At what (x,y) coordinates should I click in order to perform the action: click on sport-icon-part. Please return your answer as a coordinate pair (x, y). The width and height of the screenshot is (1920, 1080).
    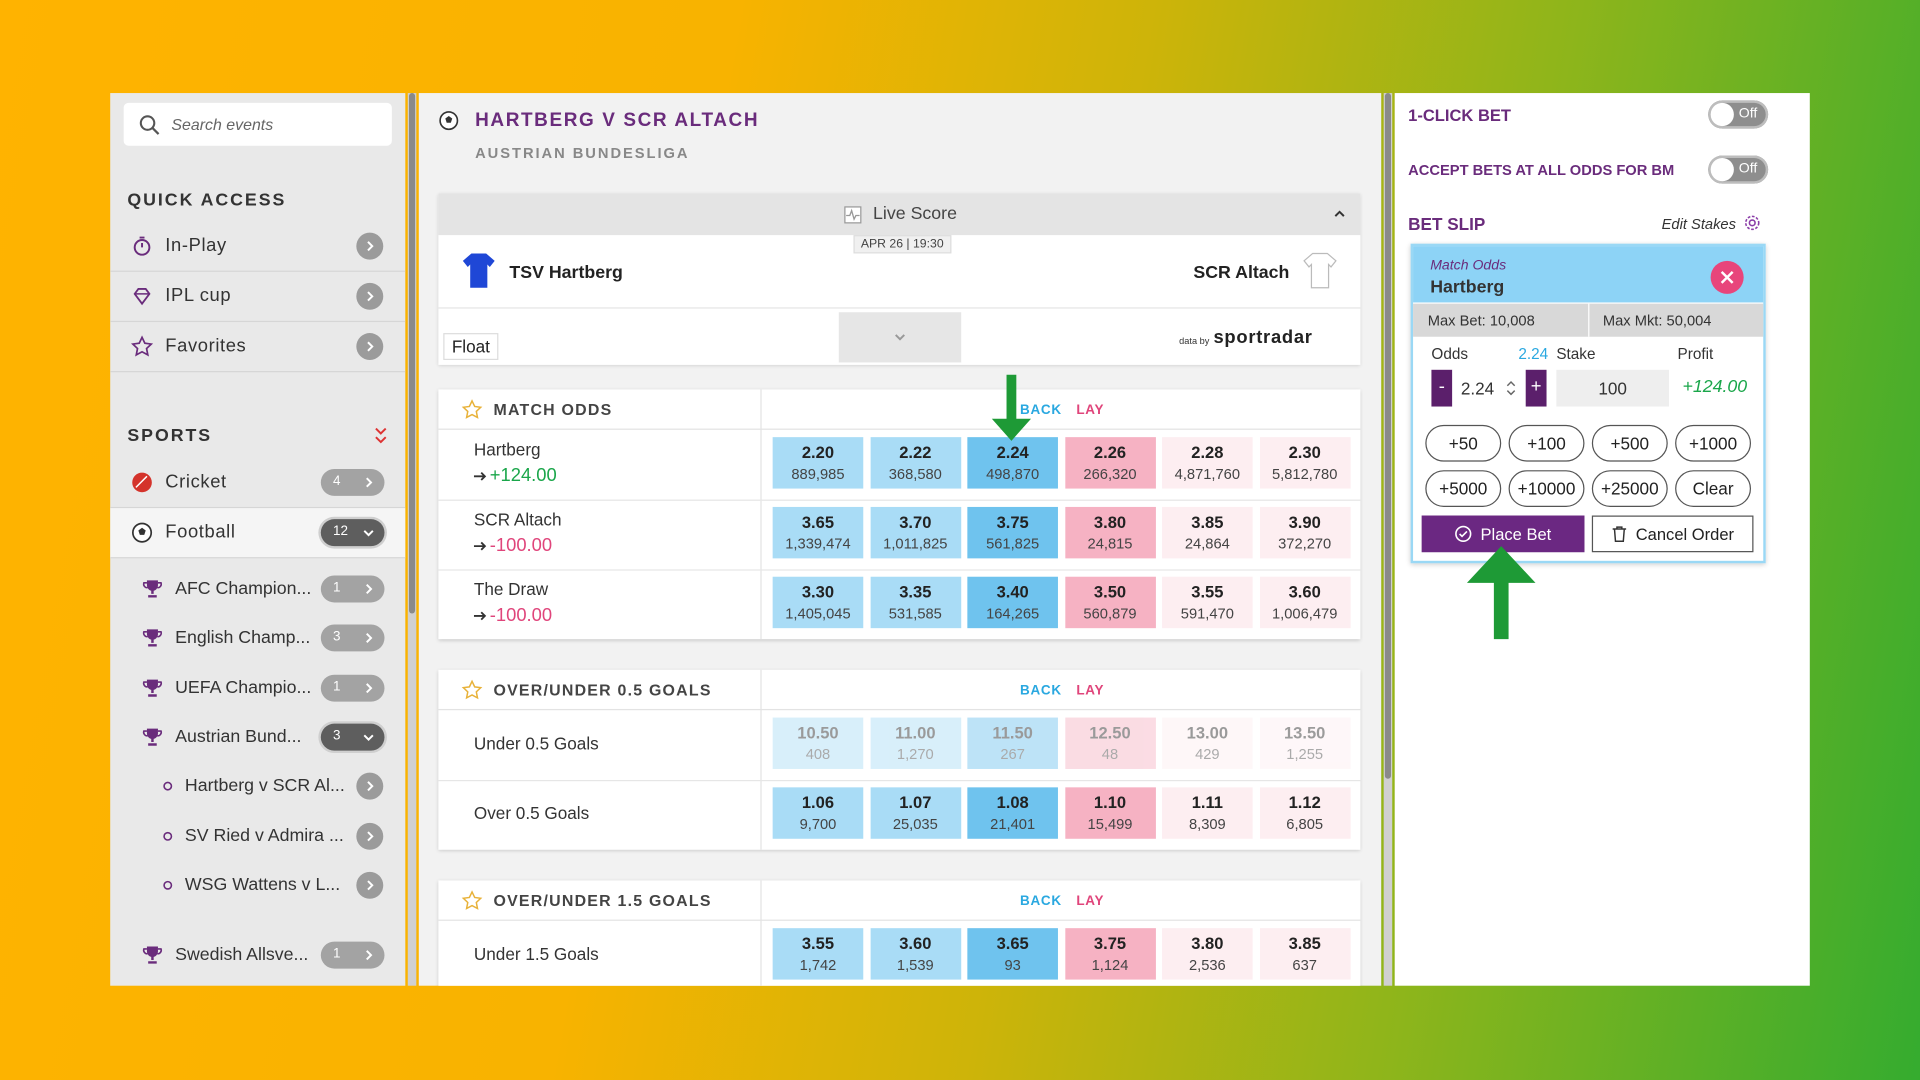
    Looking at the image, I should click on (142, 482).